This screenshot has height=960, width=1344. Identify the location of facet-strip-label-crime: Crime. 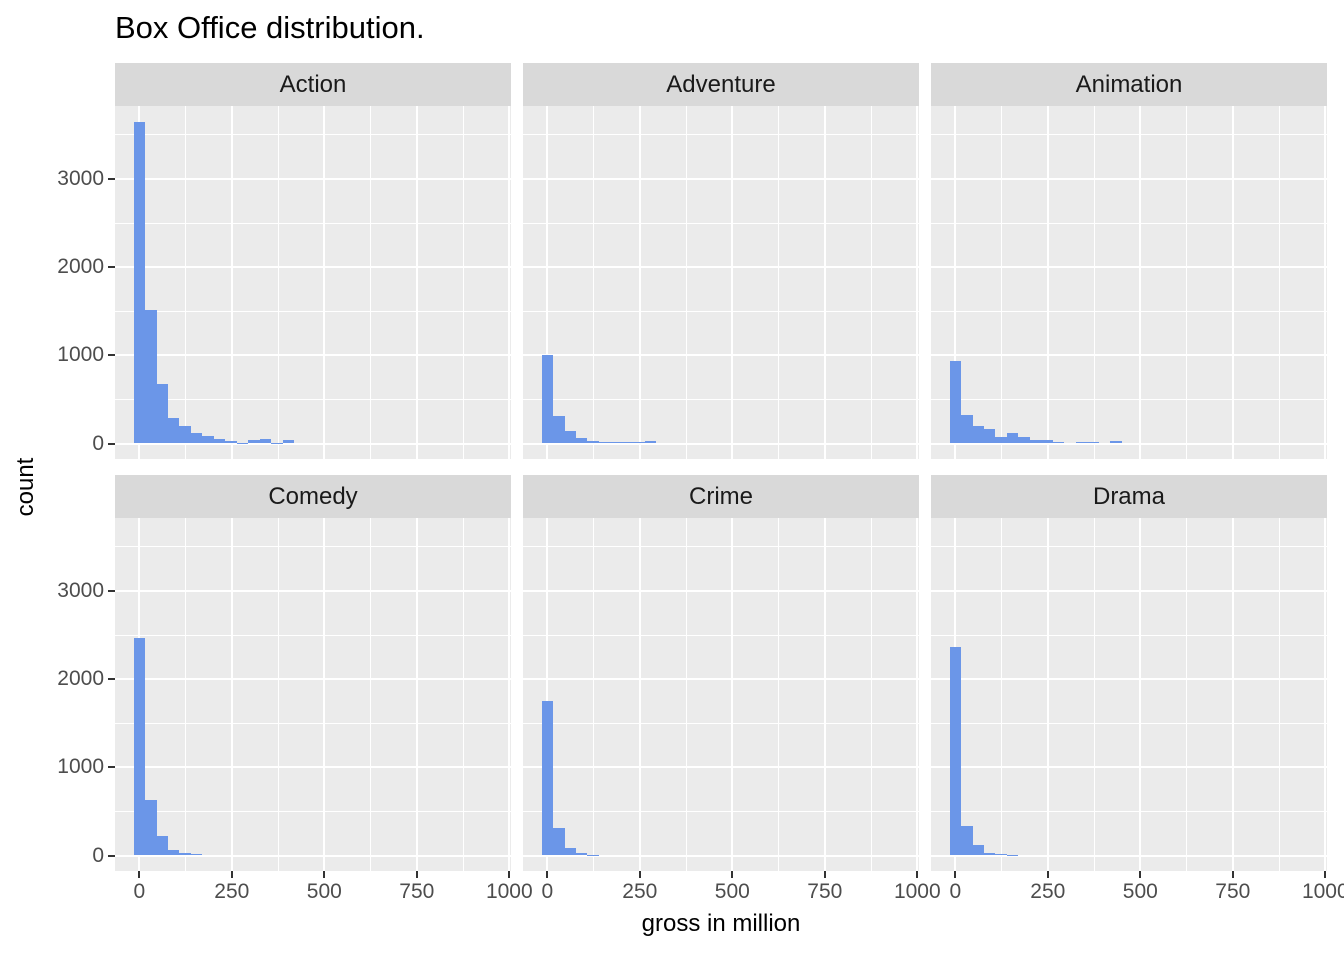
(721, 496).